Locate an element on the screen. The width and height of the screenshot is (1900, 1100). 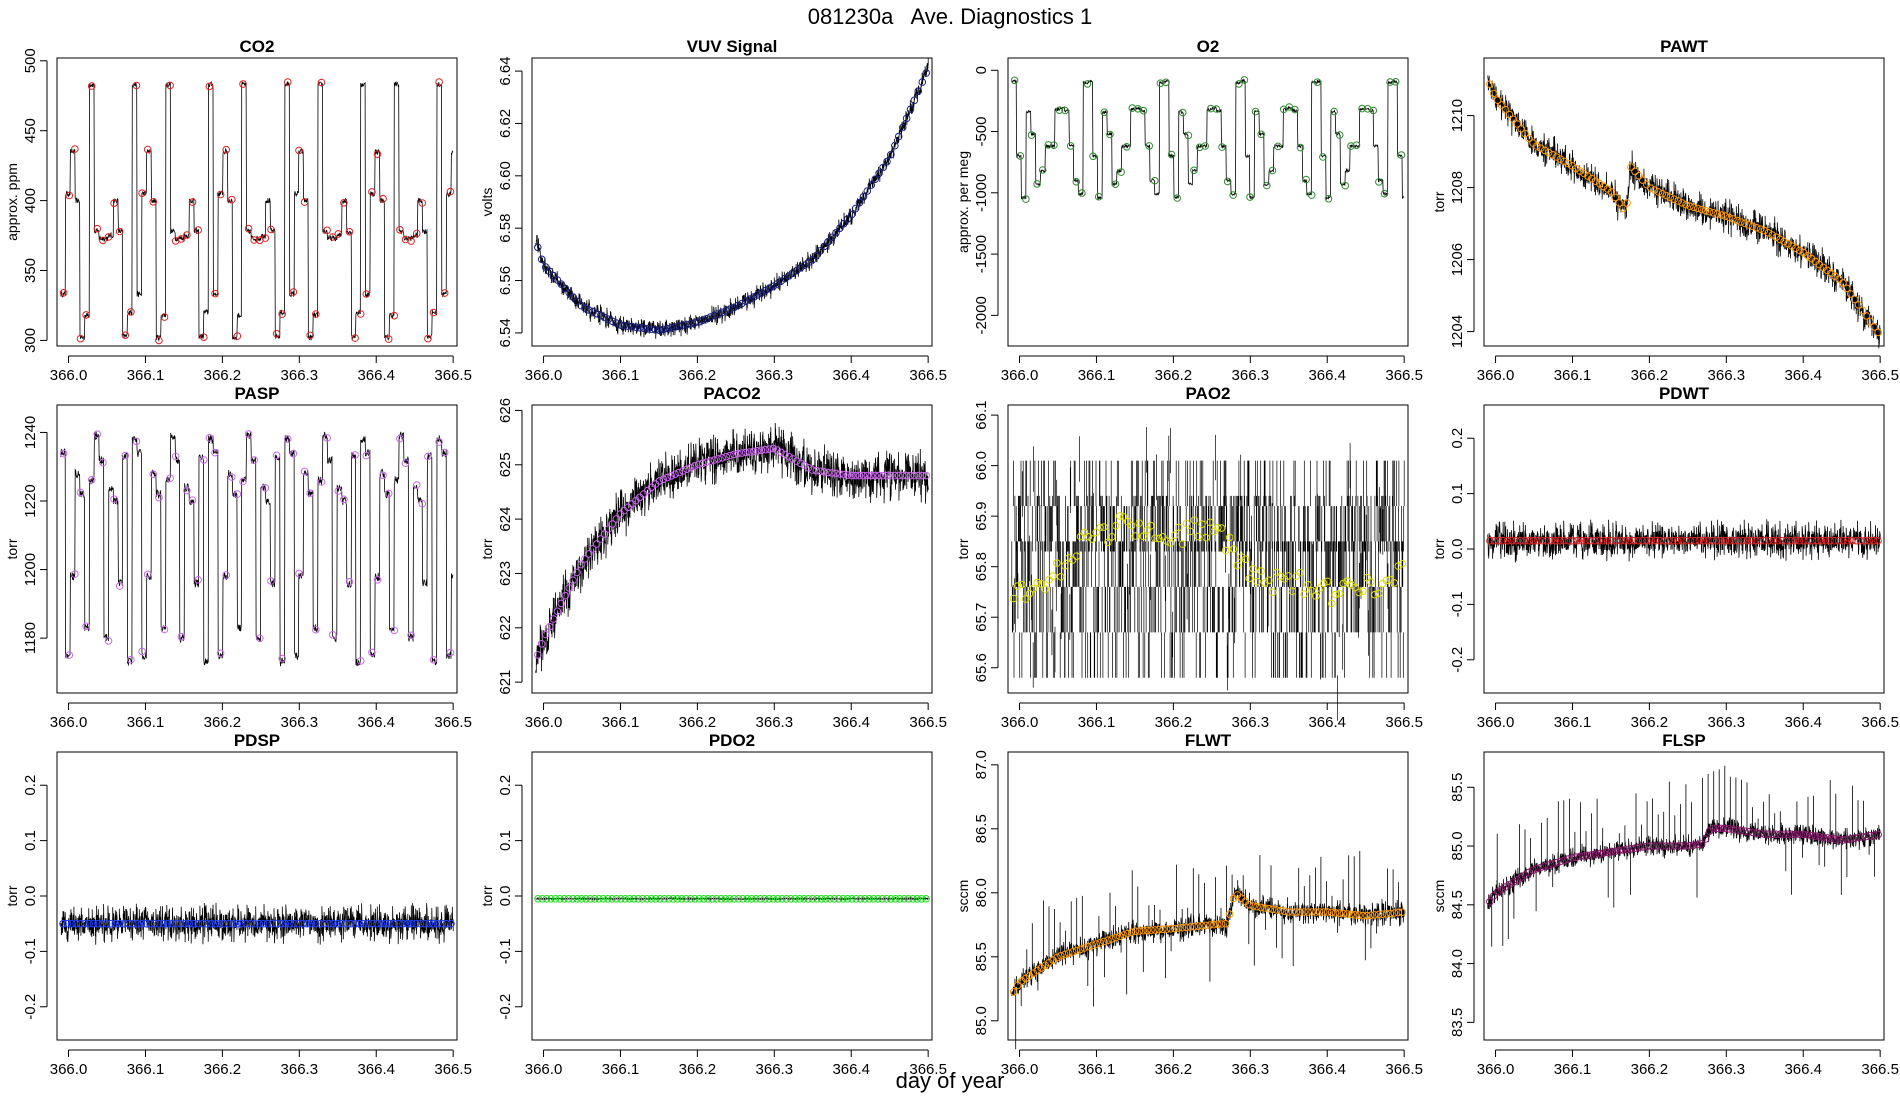
y-tick-label: 624 is located at coordinates (505, 519).